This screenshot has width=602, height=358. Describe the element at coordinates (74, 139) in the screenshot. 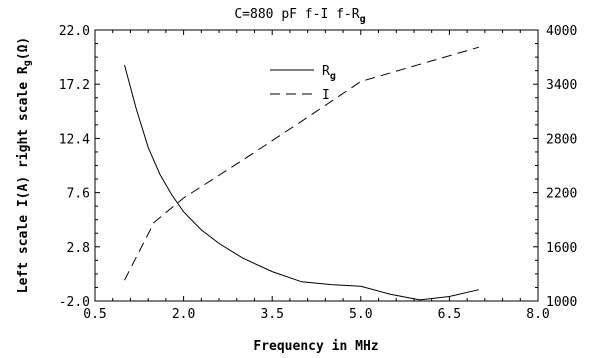

I see `y-left-tick-label: 12.4` at that location.